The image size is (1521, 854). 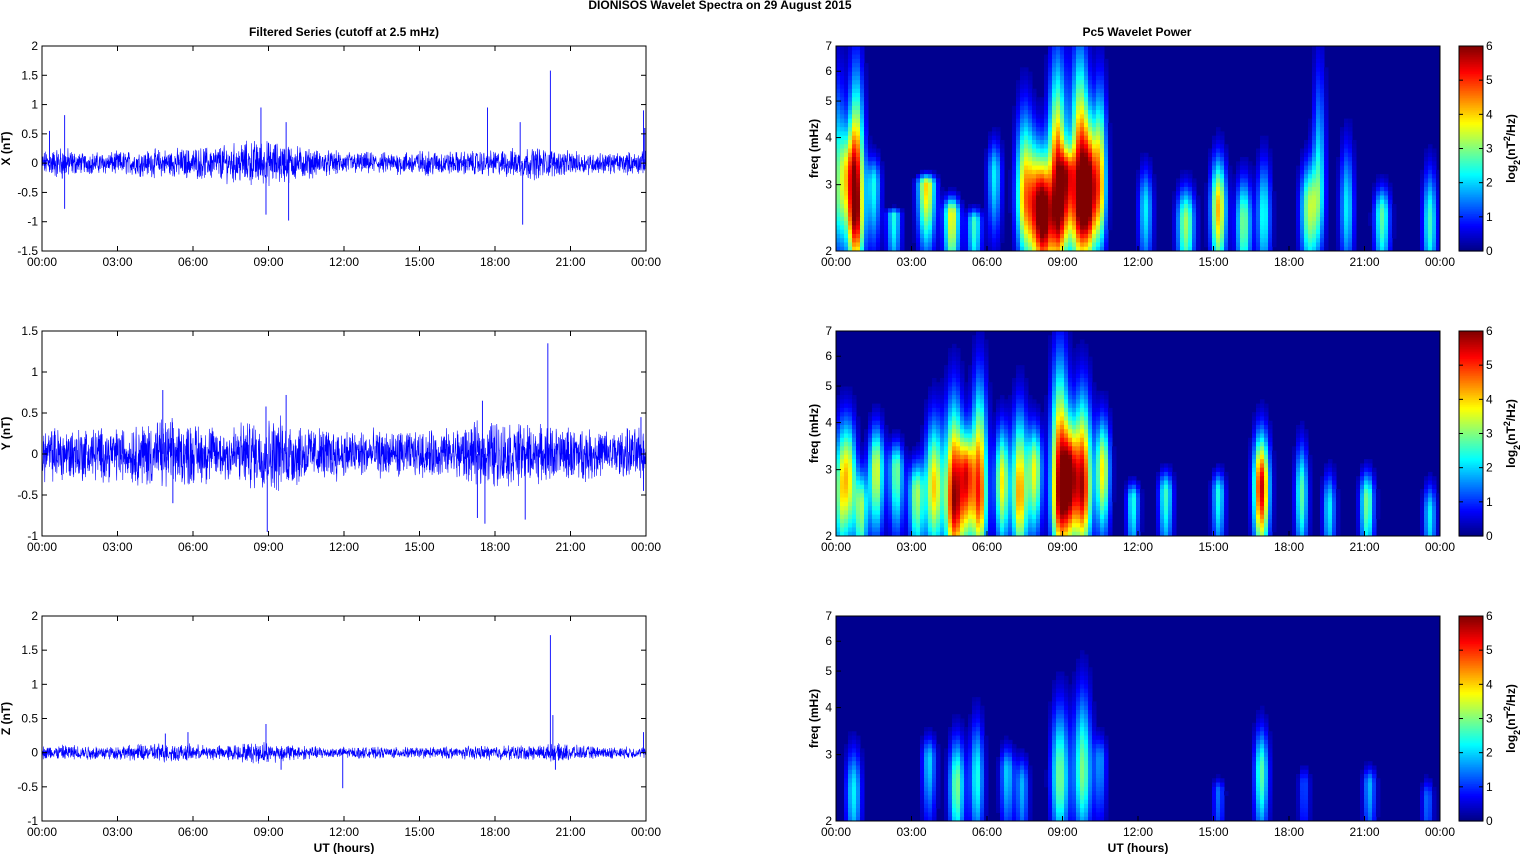 I want to click on x-tick-label: 06:00, so click(x=193, y=547).